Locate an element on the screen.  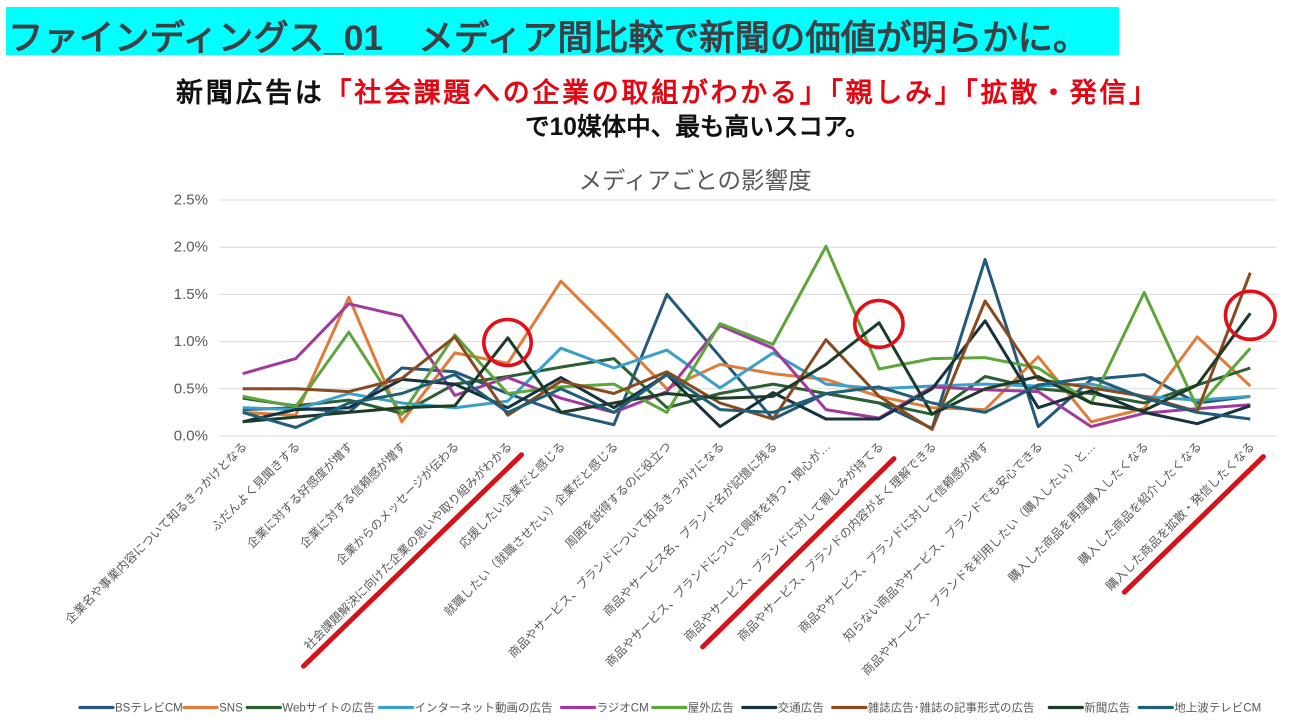
svg-text: ラジオCM is located at coordinates (623, 708).